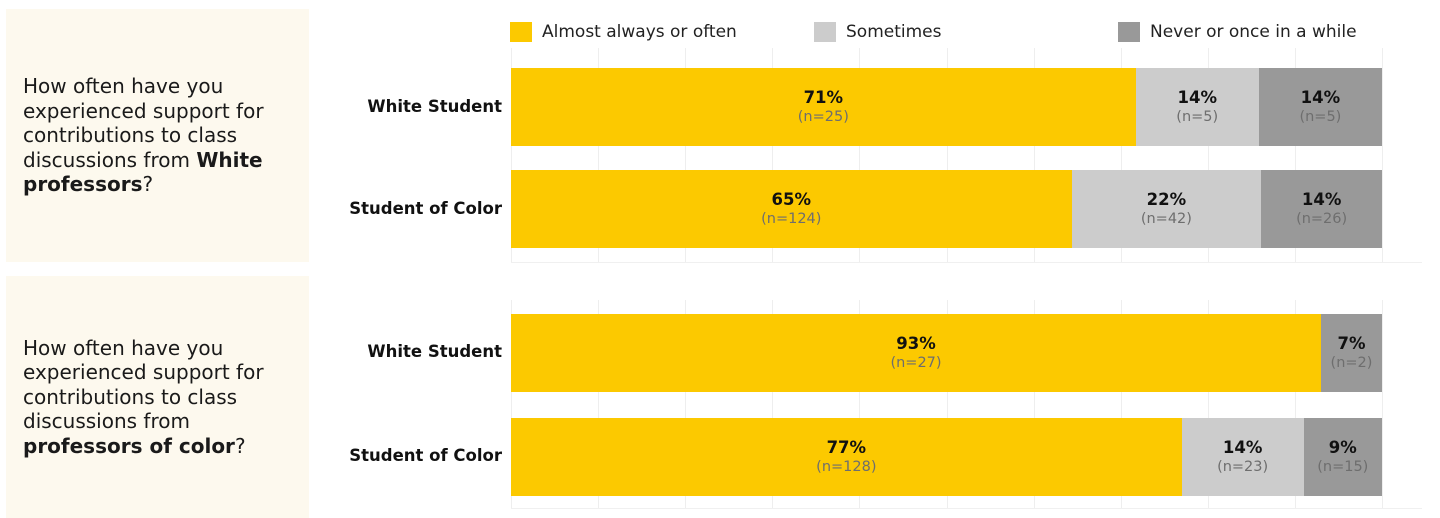 The width and height of the screenshot is (1440, 518). I want to click on data-label-percent: 22%, so click(1166, 199).